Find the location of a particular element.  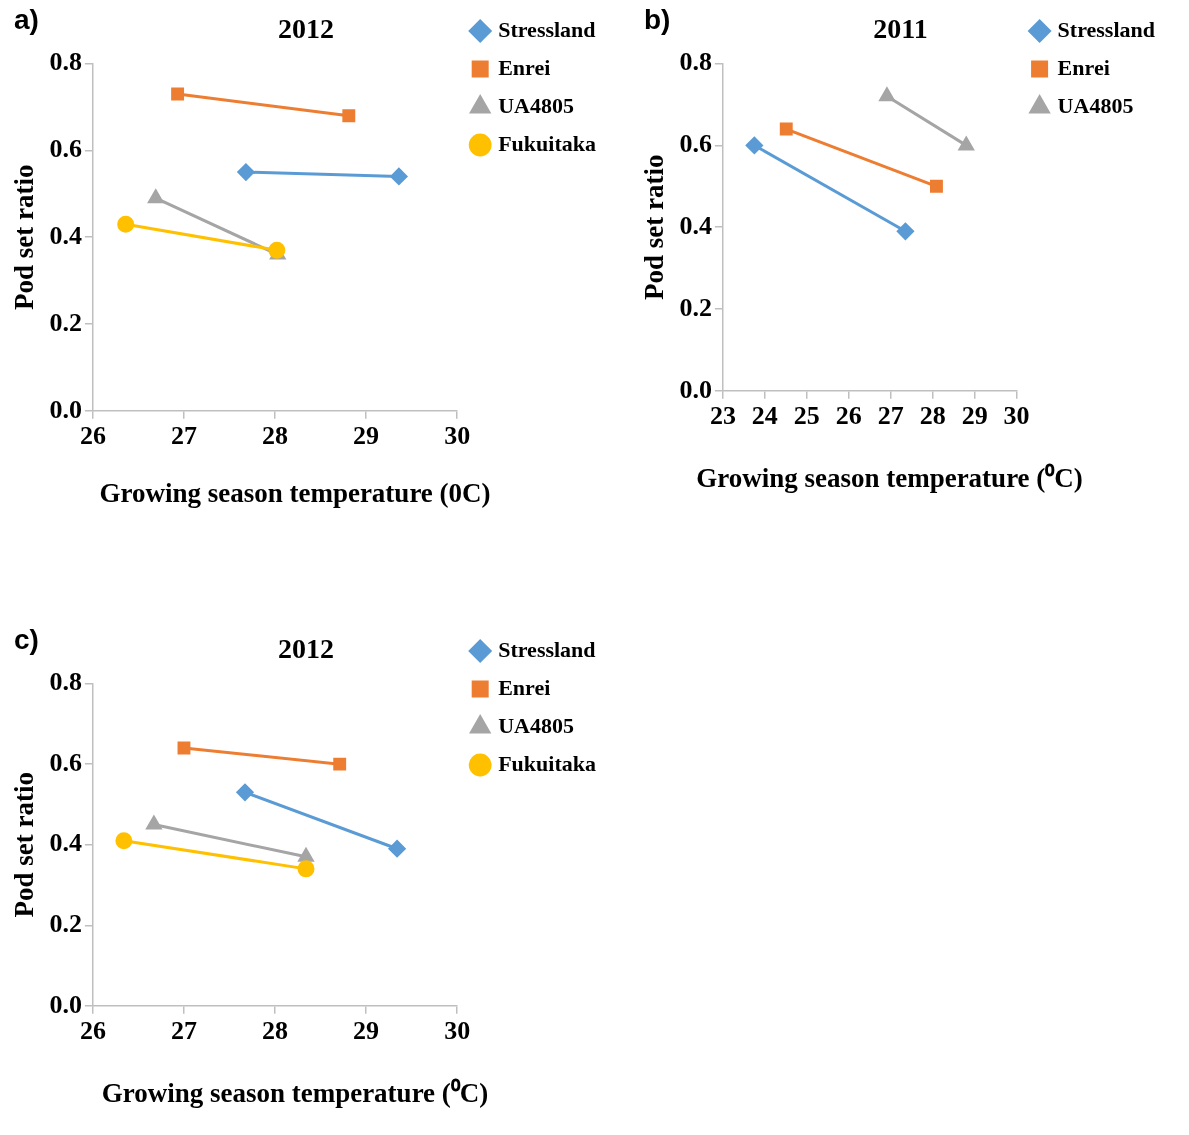

text: a) is located at coordinates (26, 20).